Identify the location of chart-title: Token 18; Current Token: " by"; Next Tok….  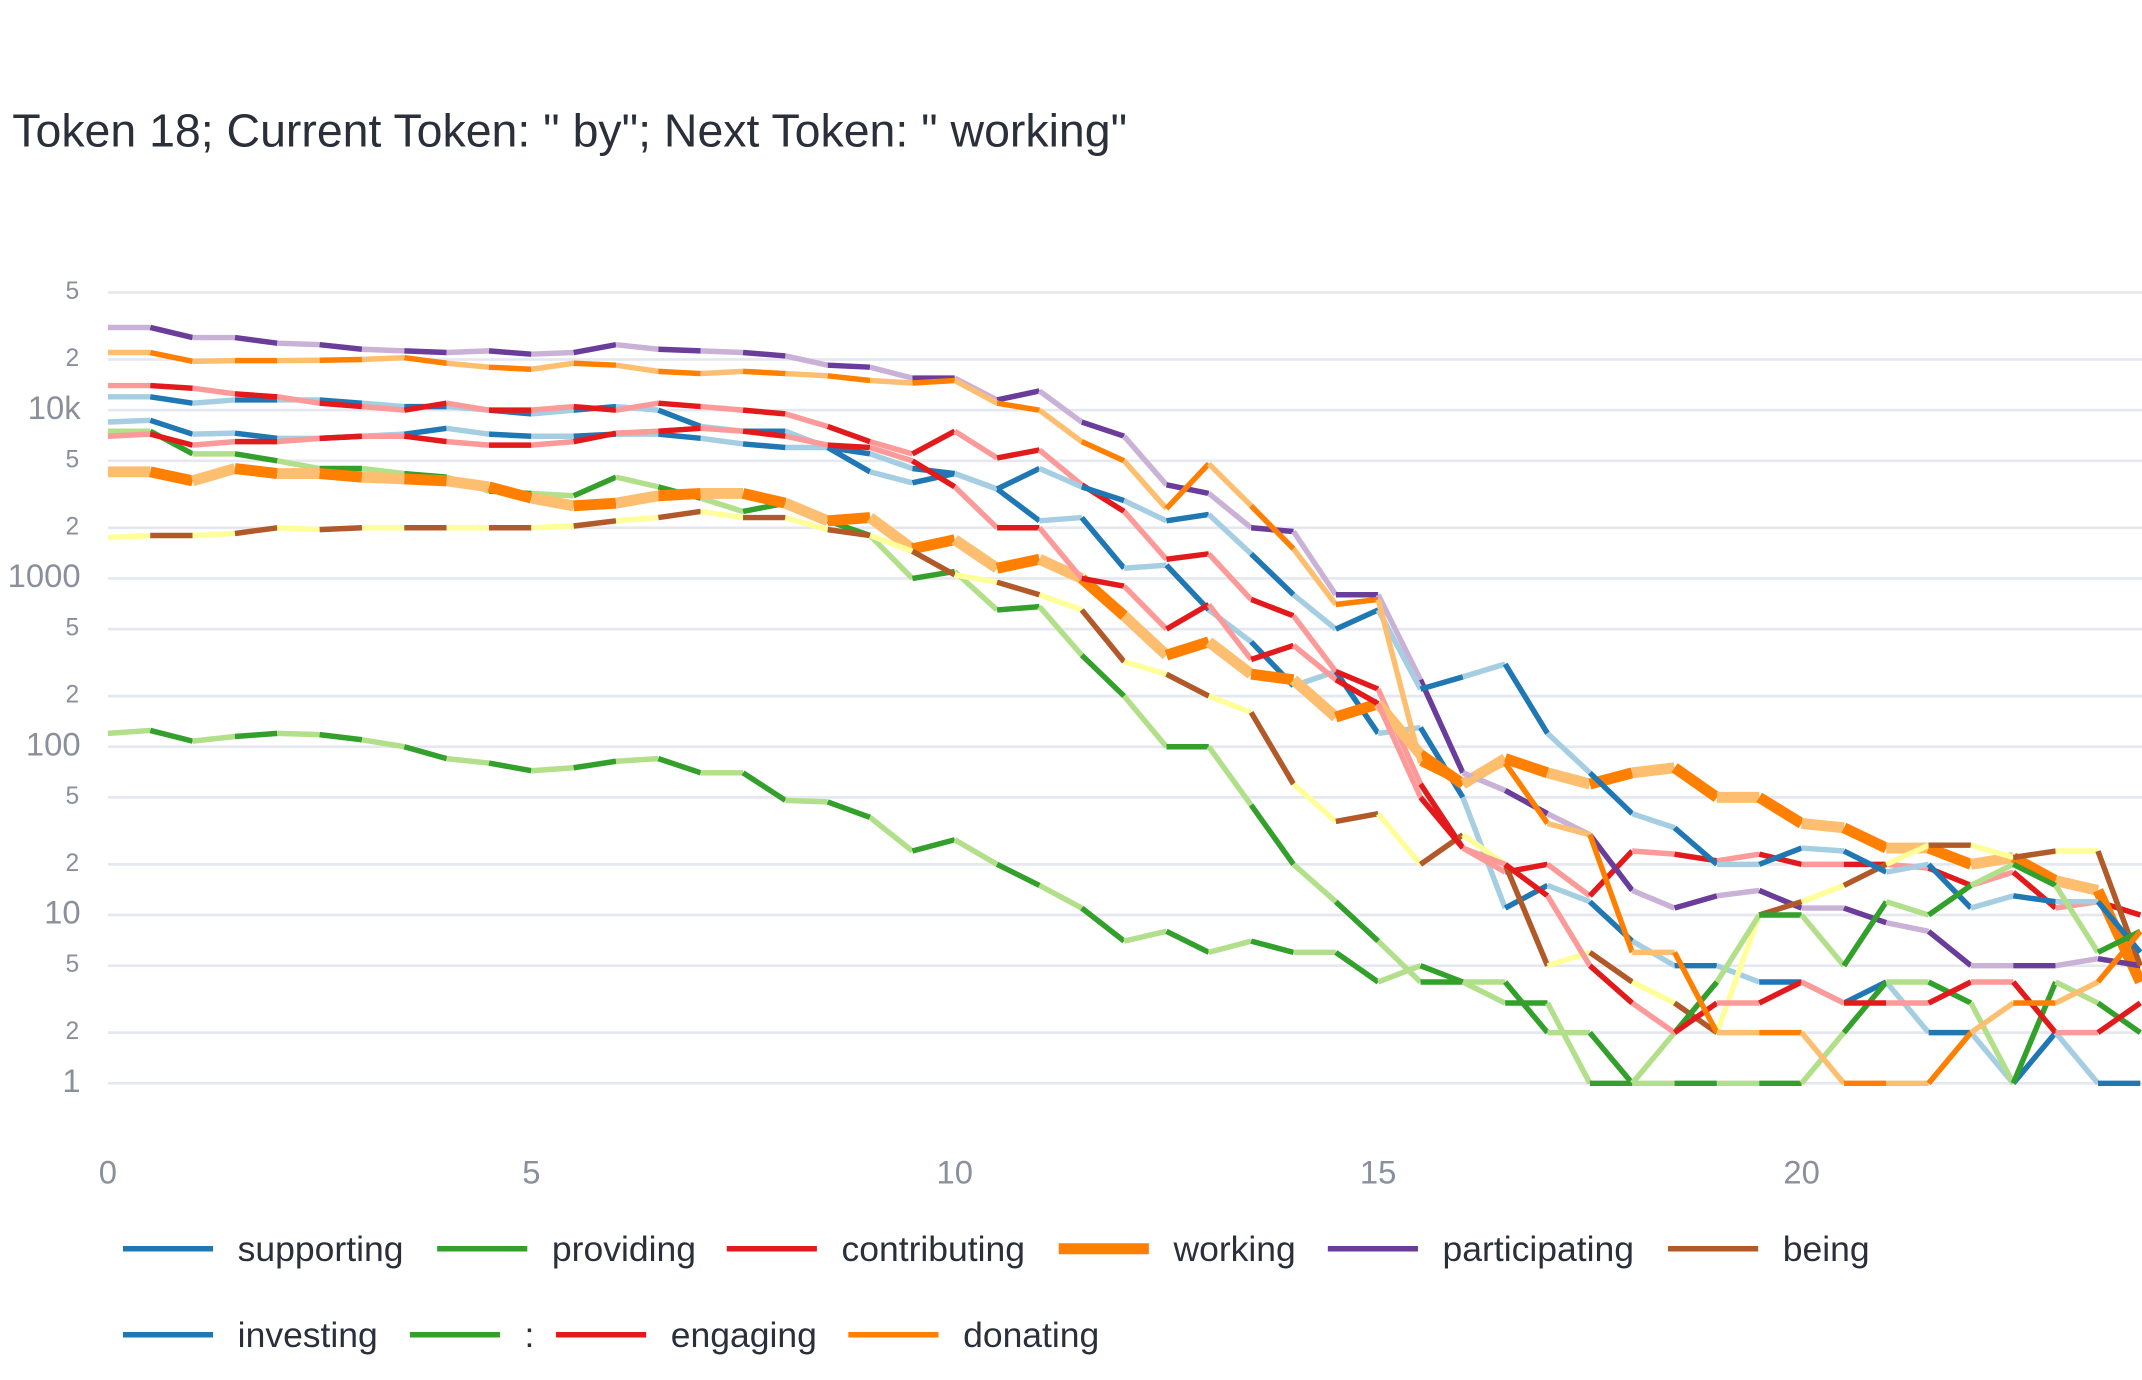
(569, 130).